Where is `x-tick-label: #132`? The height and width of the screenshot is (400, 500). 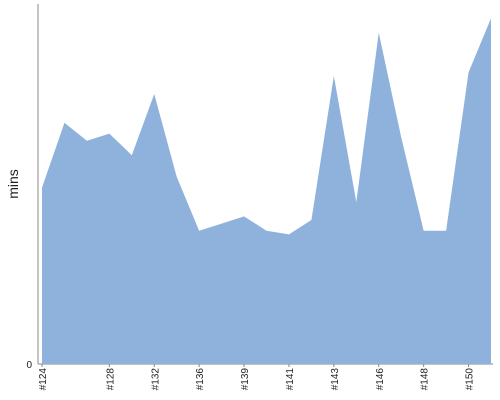
x-tick-label: #132 is located at coordinates (155, 379).